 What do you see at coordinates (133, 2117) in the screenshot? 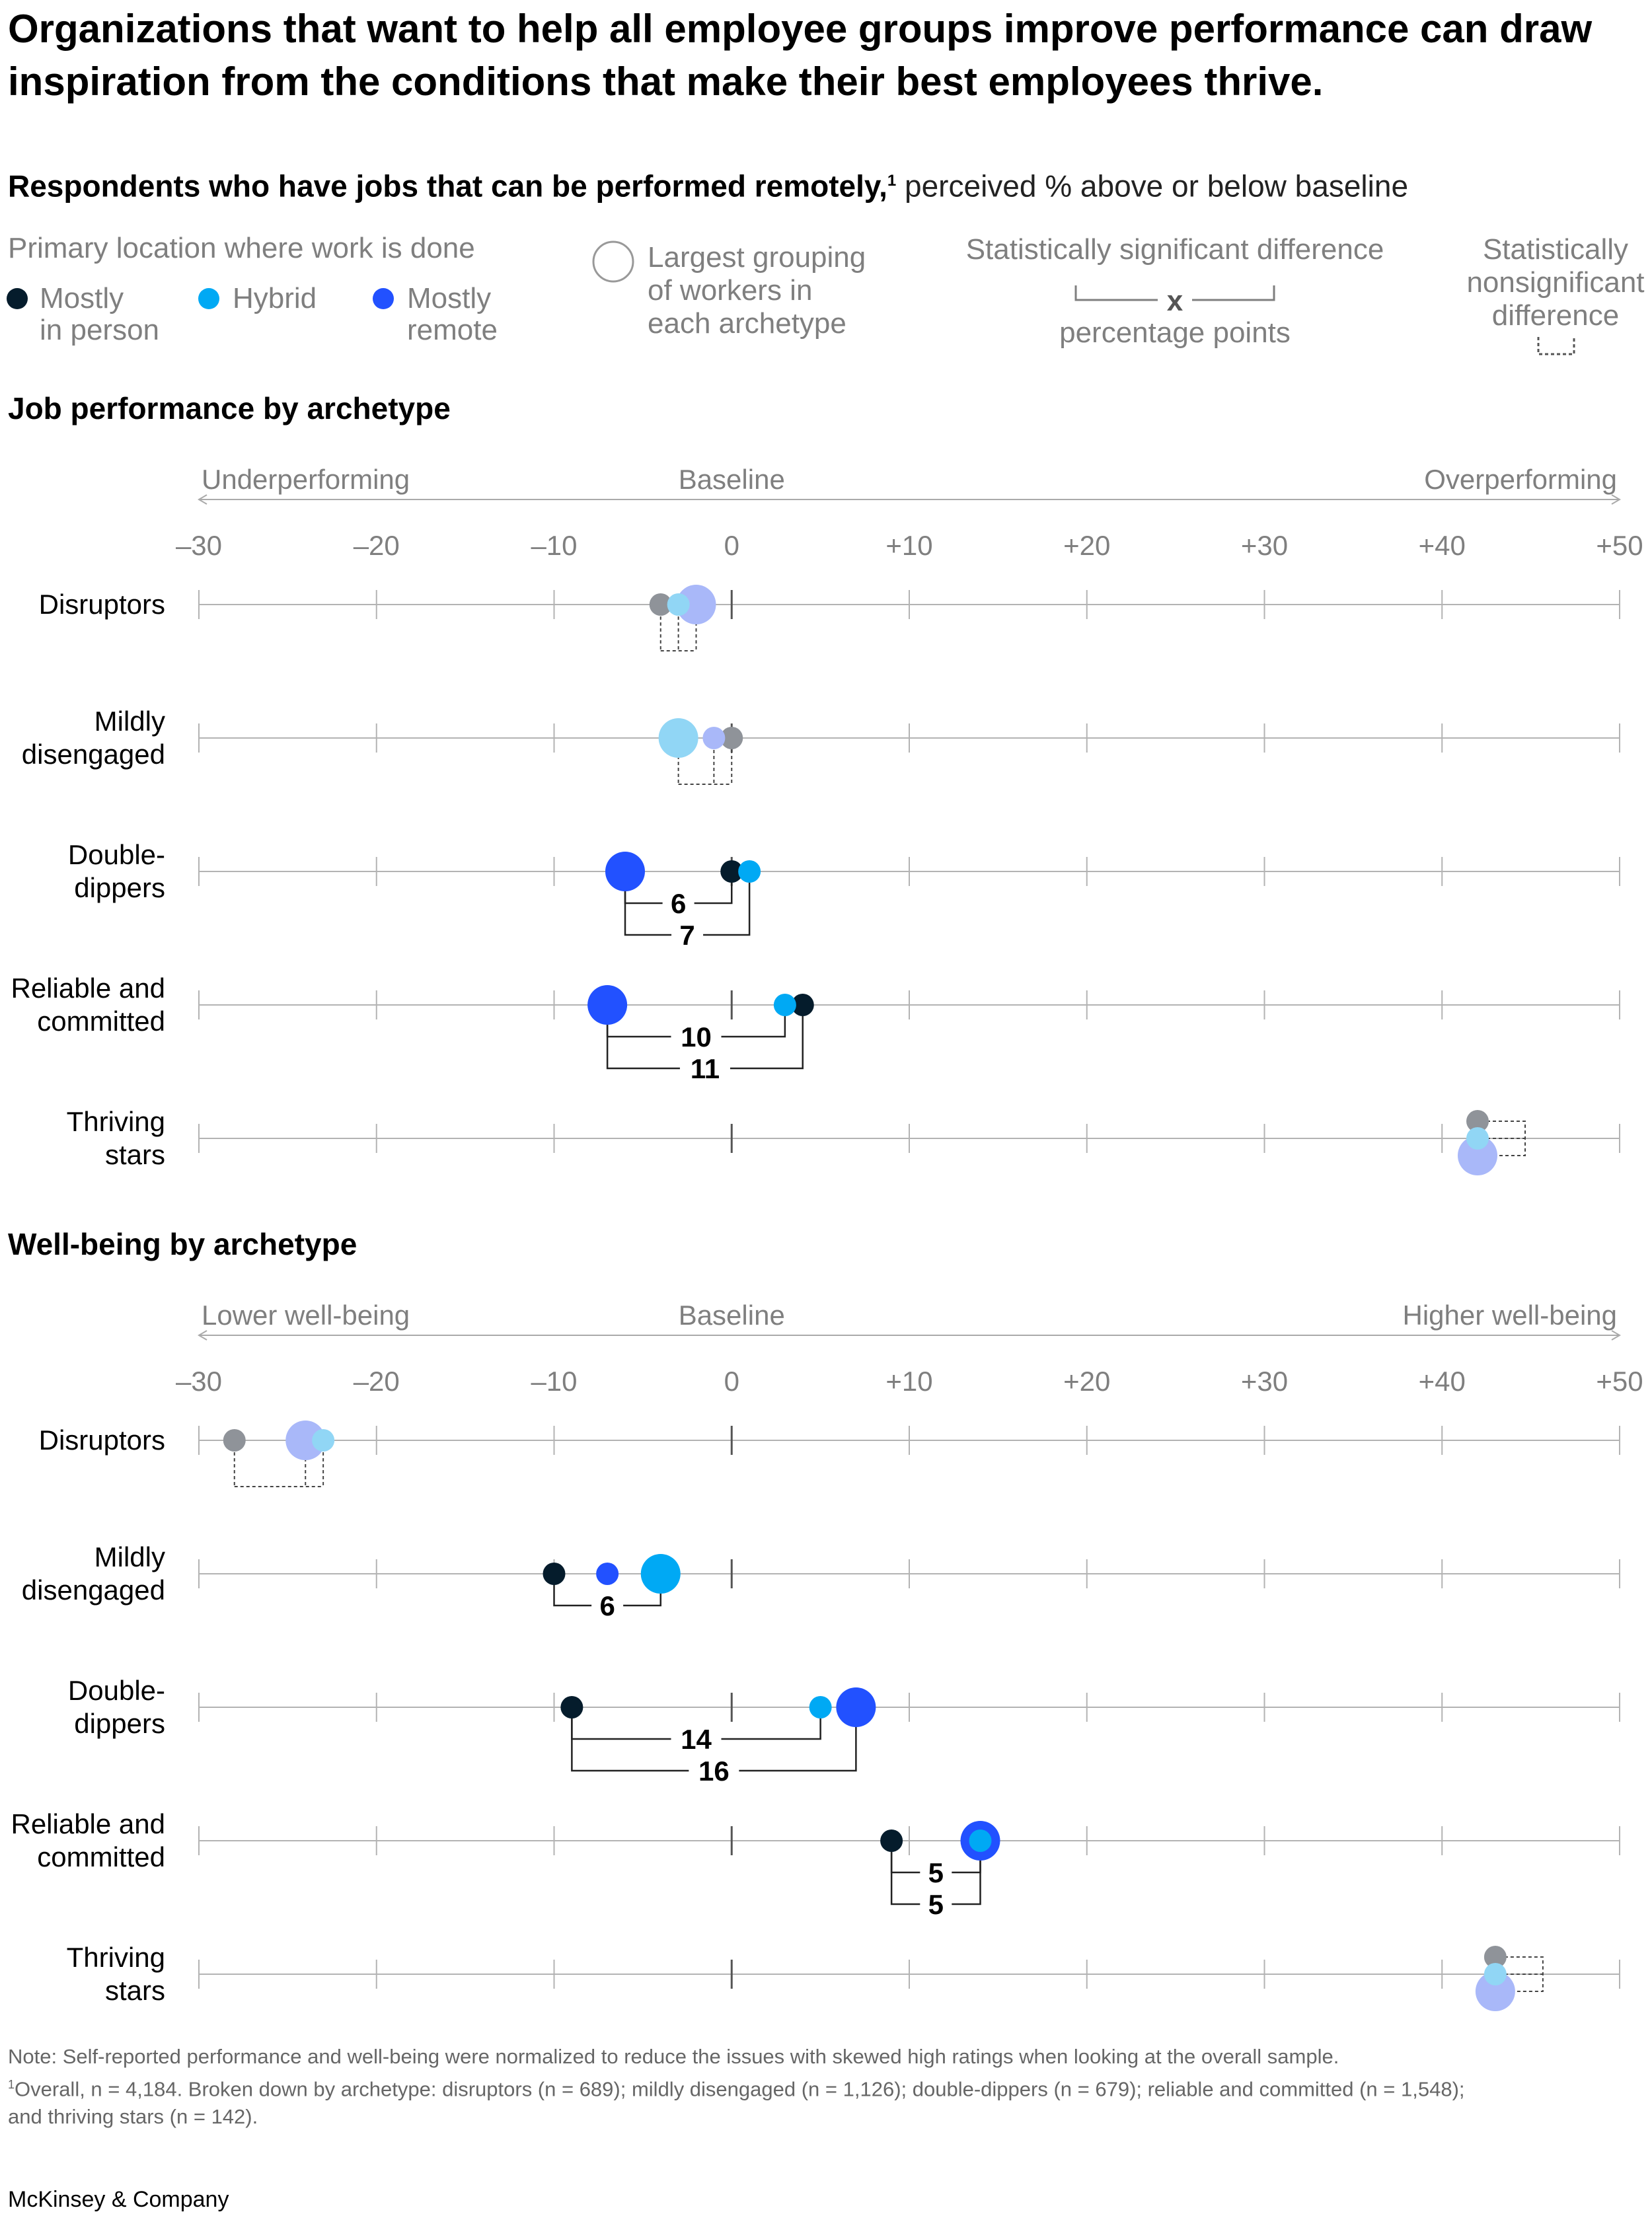
I see `footnote-1-cont: and thriving stars (n = 142).` at bounding box center [133, 2117].